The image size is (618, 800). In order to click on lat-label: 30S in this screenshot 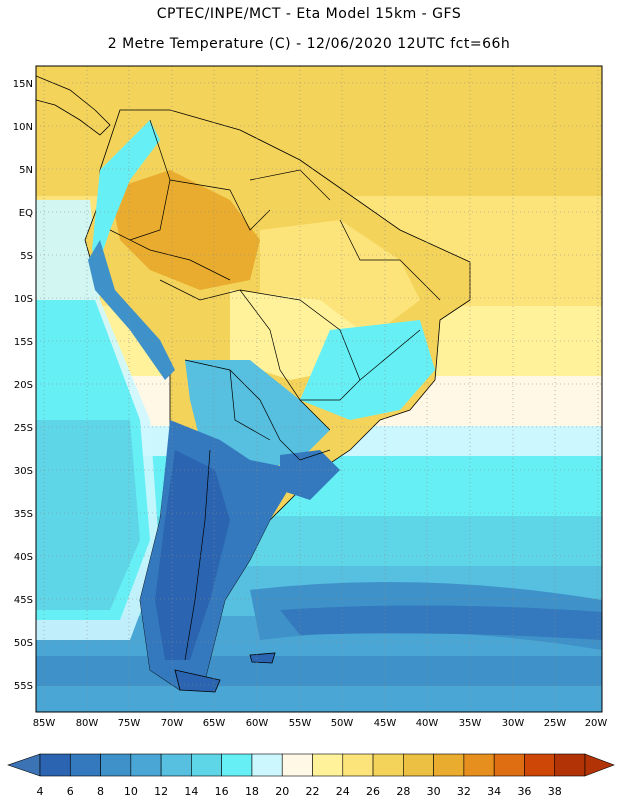, I will do `click(23, 471)`.